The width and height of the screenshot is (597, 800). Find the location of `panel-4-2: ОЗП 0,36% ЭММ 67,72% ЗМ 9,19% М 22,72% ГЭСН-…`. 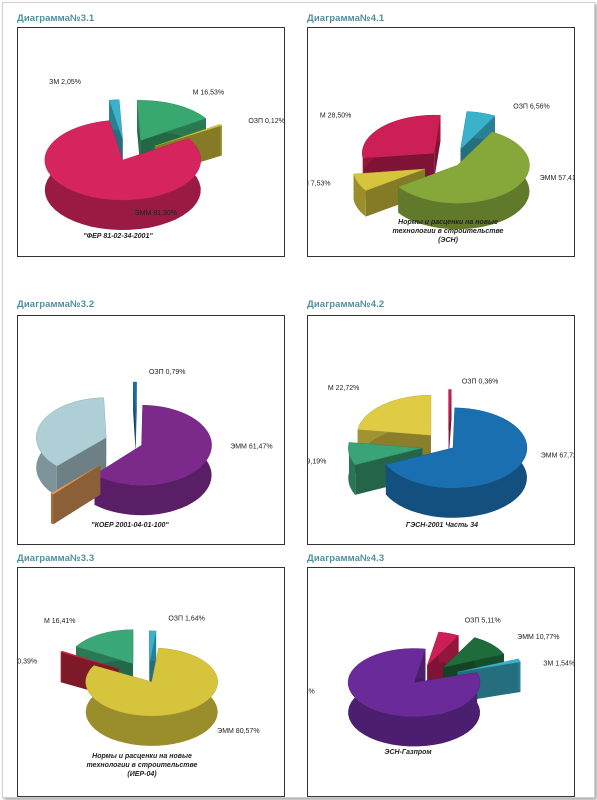

panel-4-2: ОЗП 0,36% ЭММ 67,72% ЗМ 9,19% М 22,72% ГЭСН-… is located at coordinates (441, 430).